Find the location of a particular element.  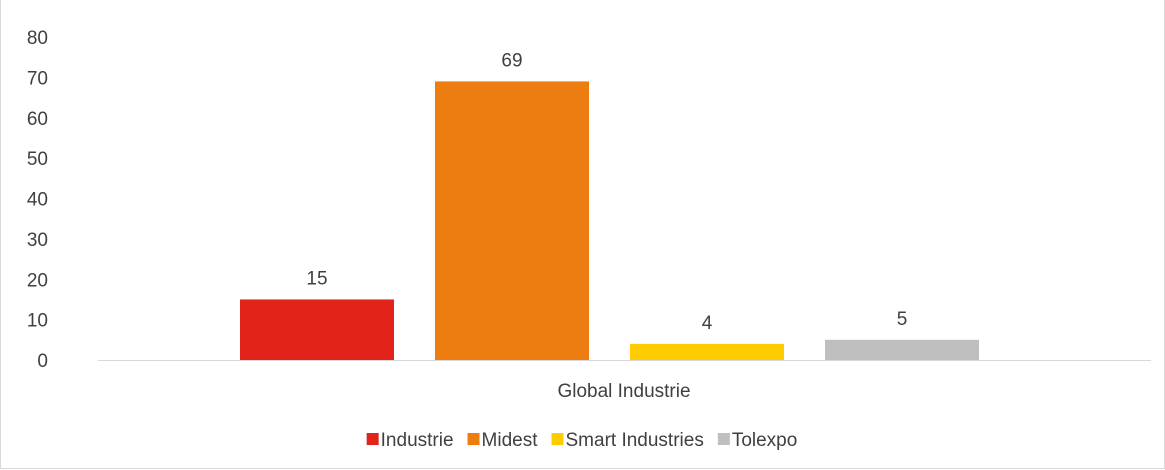

legend-item: Industrie is located at coordinates (410, 440).